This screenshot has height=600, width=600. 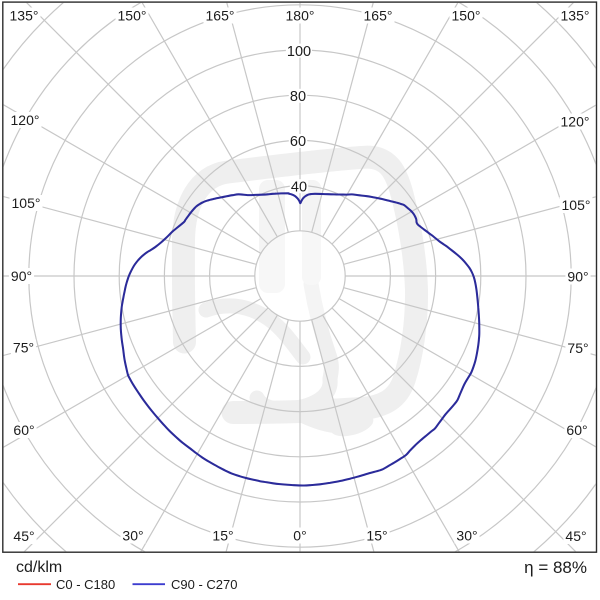 I want to click on svg-text: C90 - C270, so click(x=204, y=584).